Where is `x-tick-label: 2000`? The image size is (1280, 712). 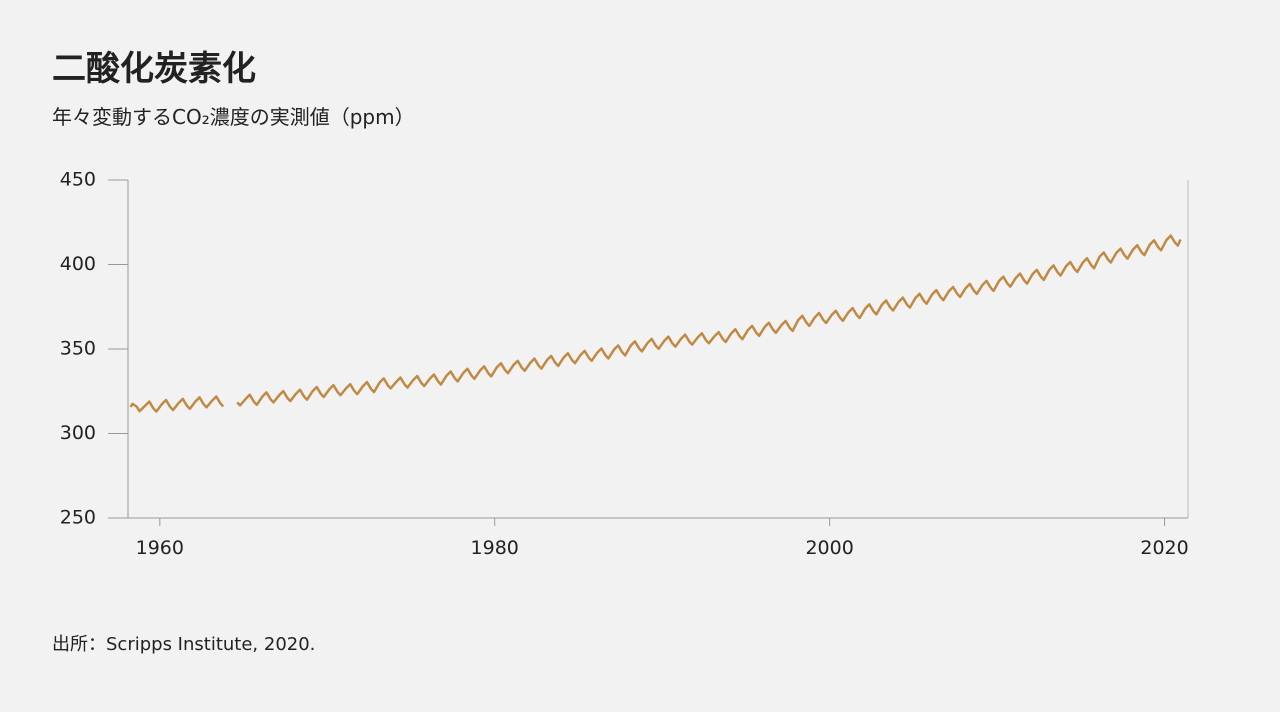
x-tick-label: 2000 is located at coordinates (829, 548).